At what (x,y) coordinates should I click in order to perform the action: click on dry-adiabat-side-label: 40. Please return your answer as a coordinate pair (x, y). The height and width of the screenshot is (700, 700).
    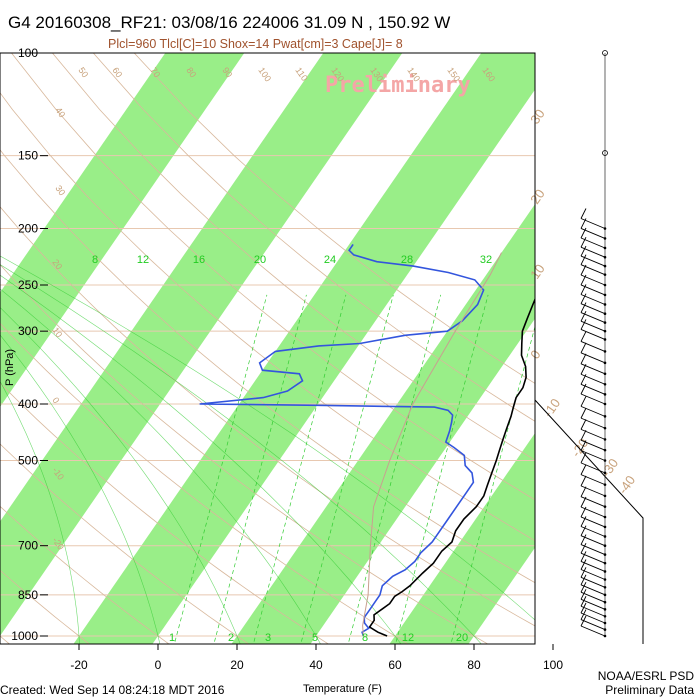
    Looking at the image, I should click on (60, 112).